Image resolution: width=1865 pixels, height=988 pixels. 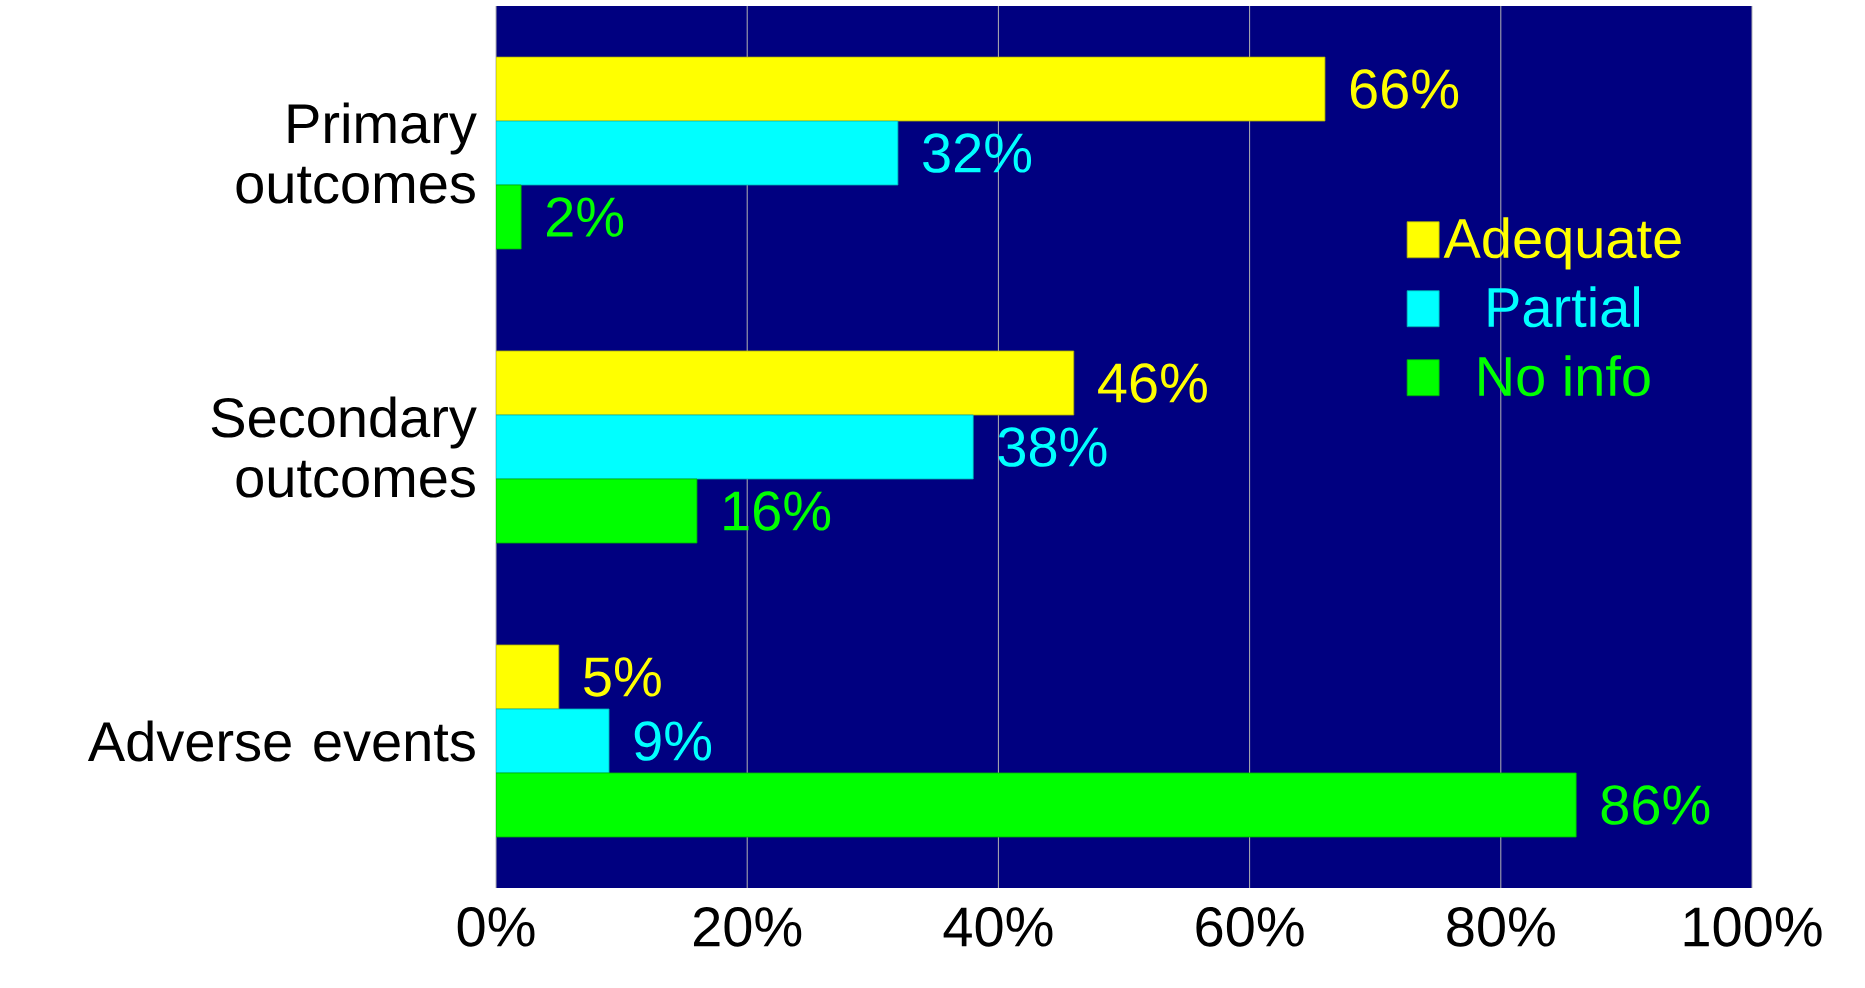 I want to click on data-label: 9%, so click(x=673, y=741).